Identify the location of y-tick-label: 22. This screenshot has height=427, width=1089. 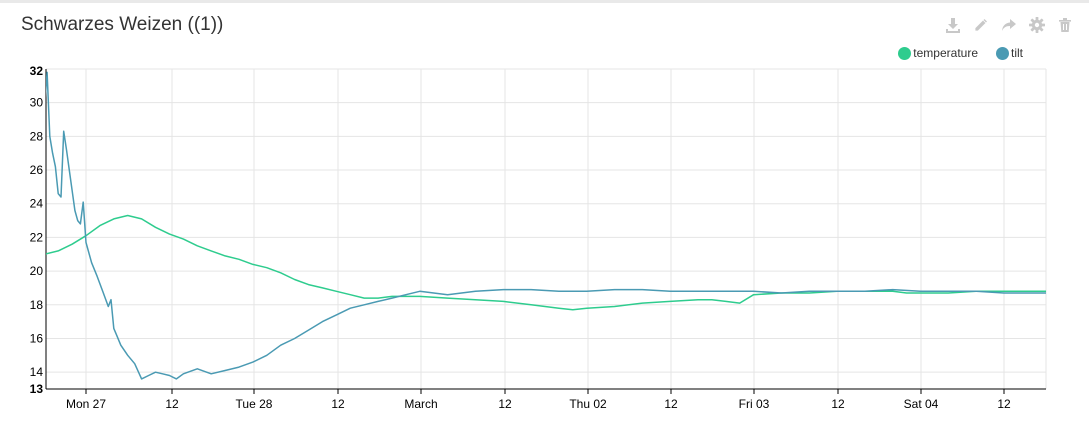
(37, 237).